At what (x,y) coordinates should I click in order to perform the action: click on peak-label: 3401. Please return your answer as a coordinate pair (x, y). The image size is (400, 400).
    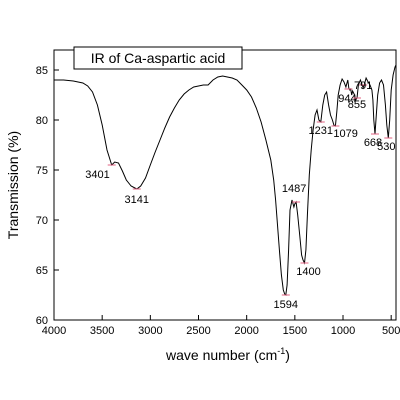
    Looking at the image, I should click on (97, 175).